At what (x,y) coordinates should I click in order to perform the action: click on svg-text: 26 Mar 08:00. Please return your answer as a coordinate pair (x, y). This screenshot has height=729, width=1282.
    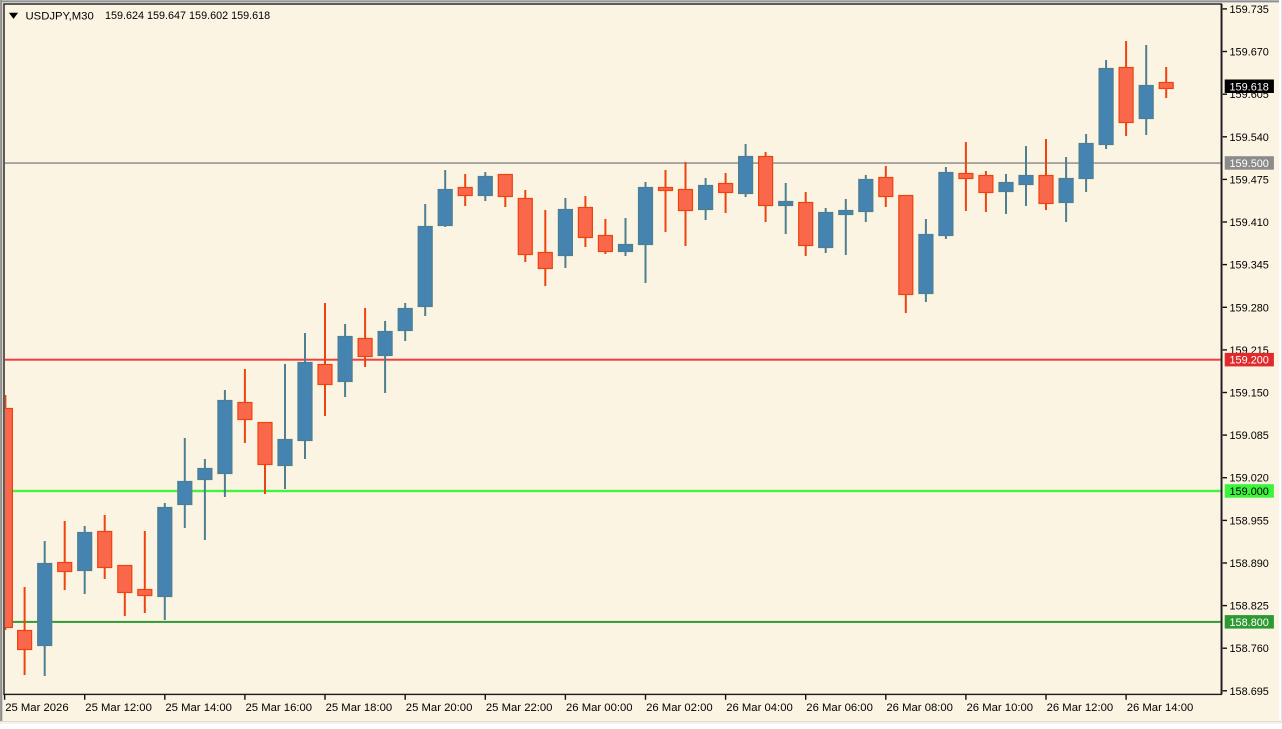
    Looking at the image, I should click on (919, 708).